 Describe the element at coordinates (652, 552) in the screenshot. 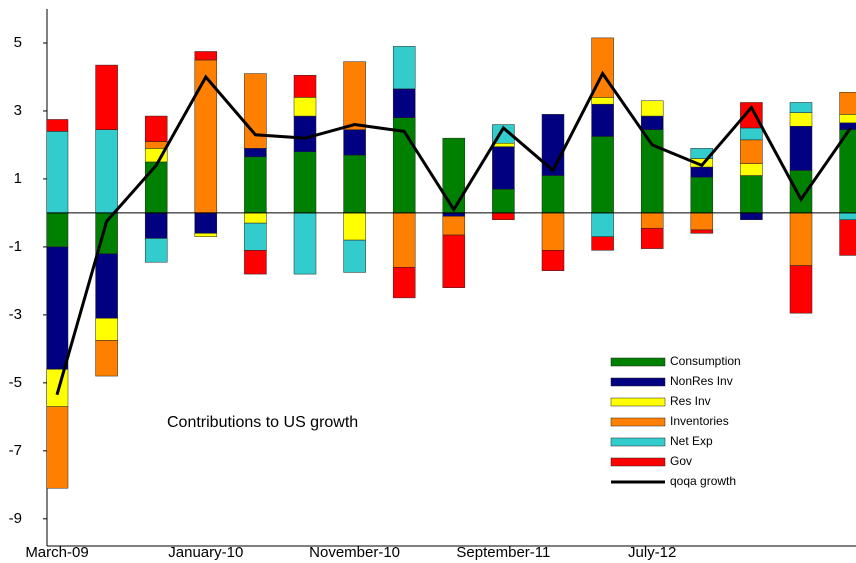

I see `x-tick-label: July-12` at that location.